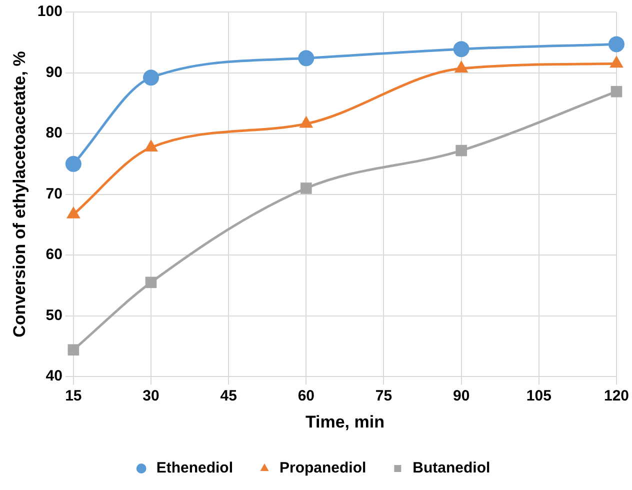 The image size is (632, 490). What do you see at coordinates (54, 133) in the screenshot?
I see `y-tick-label: 80` at bounding box center [54, 133].